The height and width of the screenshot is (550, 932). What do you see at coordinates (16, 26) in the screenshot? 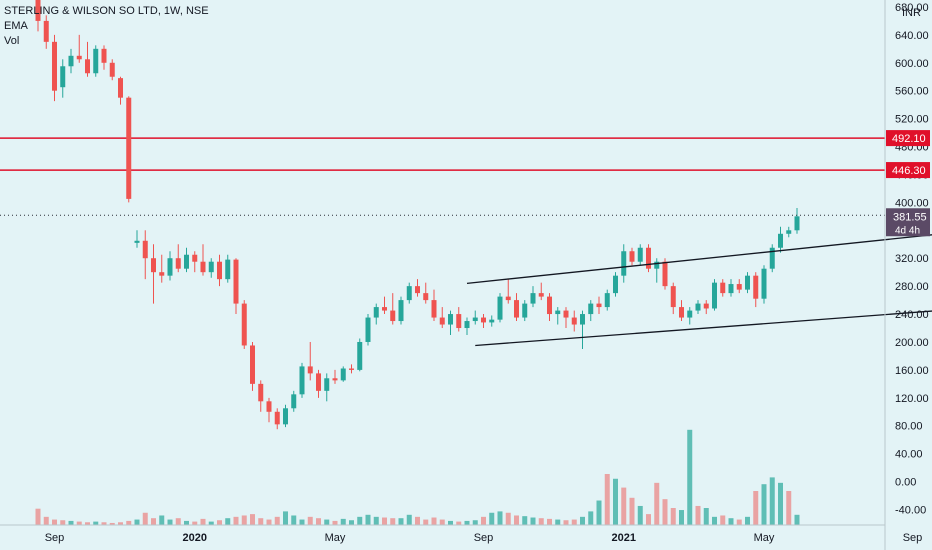
I see `ema-indicator-label: EMA` at bounding box center [16, 26].